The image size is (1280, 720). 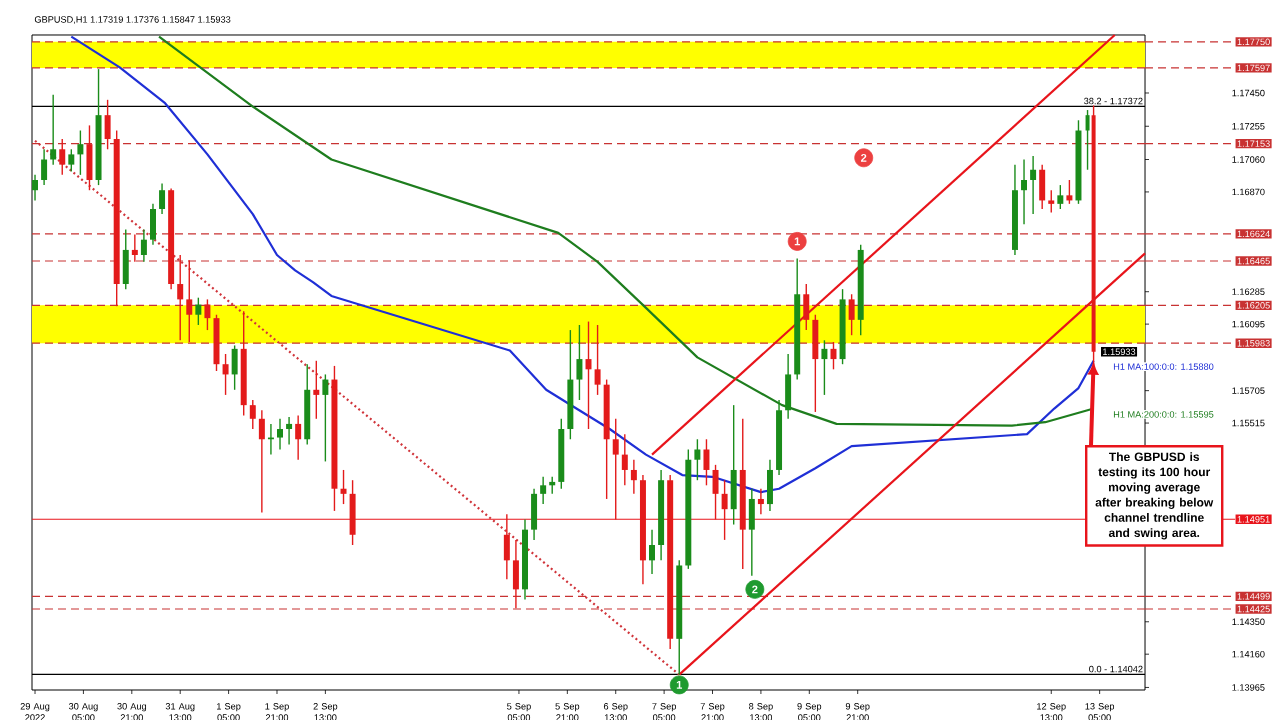 What do you see at coordinates (1253, 234) in the screenshot?
I see `ref-line-label: 1.16624` at bounding box center [1253, 234].